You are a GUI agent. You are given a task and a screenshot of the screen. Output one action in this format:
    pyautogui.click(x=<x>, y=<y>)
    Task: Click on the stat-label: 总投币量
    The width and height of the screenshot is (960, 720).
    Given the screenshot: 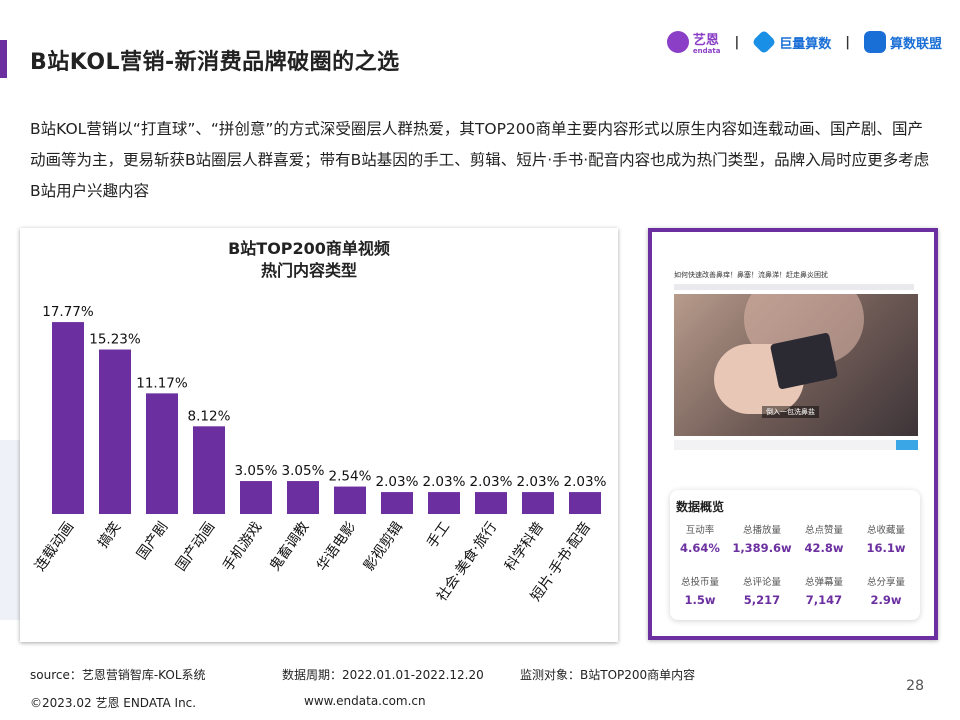 What is the action you would take?
    pyautogui.click(x=699, y=582)
    